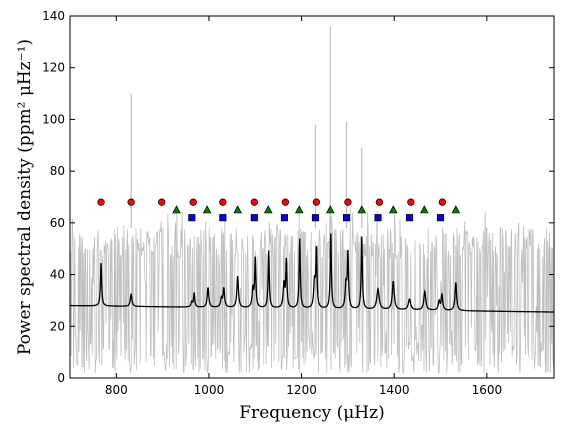 This screenshot has width=576, height=432. What do you see at coordinates (57, 171) in the screenshot?
I see `y-tick-label: 80` at bounding box center [57, 171].